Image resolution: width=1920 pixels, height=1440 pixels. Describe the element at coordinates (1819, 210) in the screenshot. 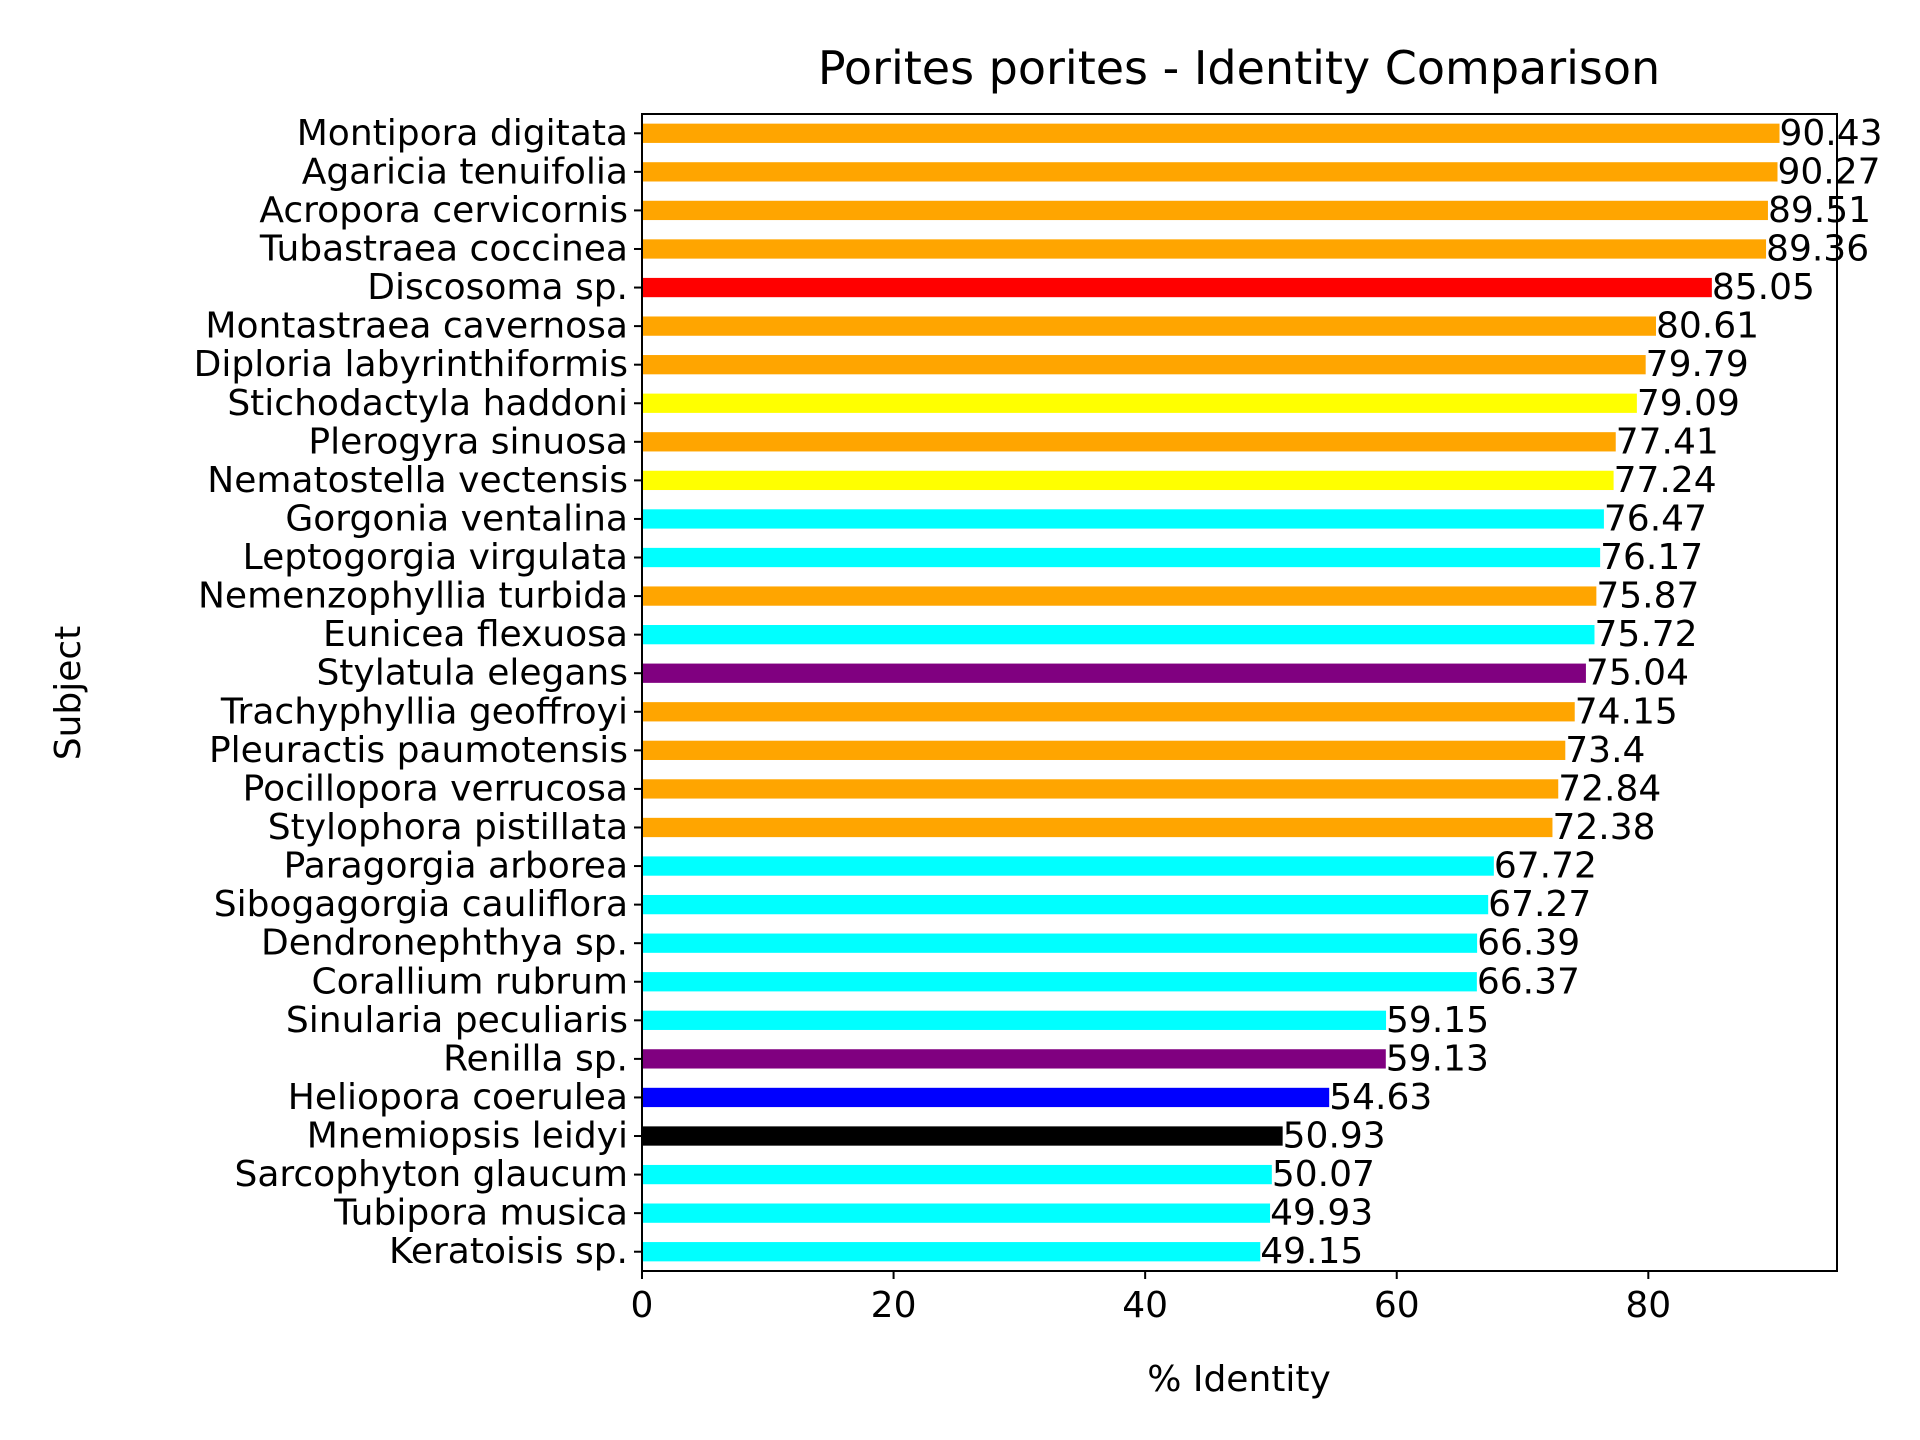

I see `data-label: 89.51` at that location.